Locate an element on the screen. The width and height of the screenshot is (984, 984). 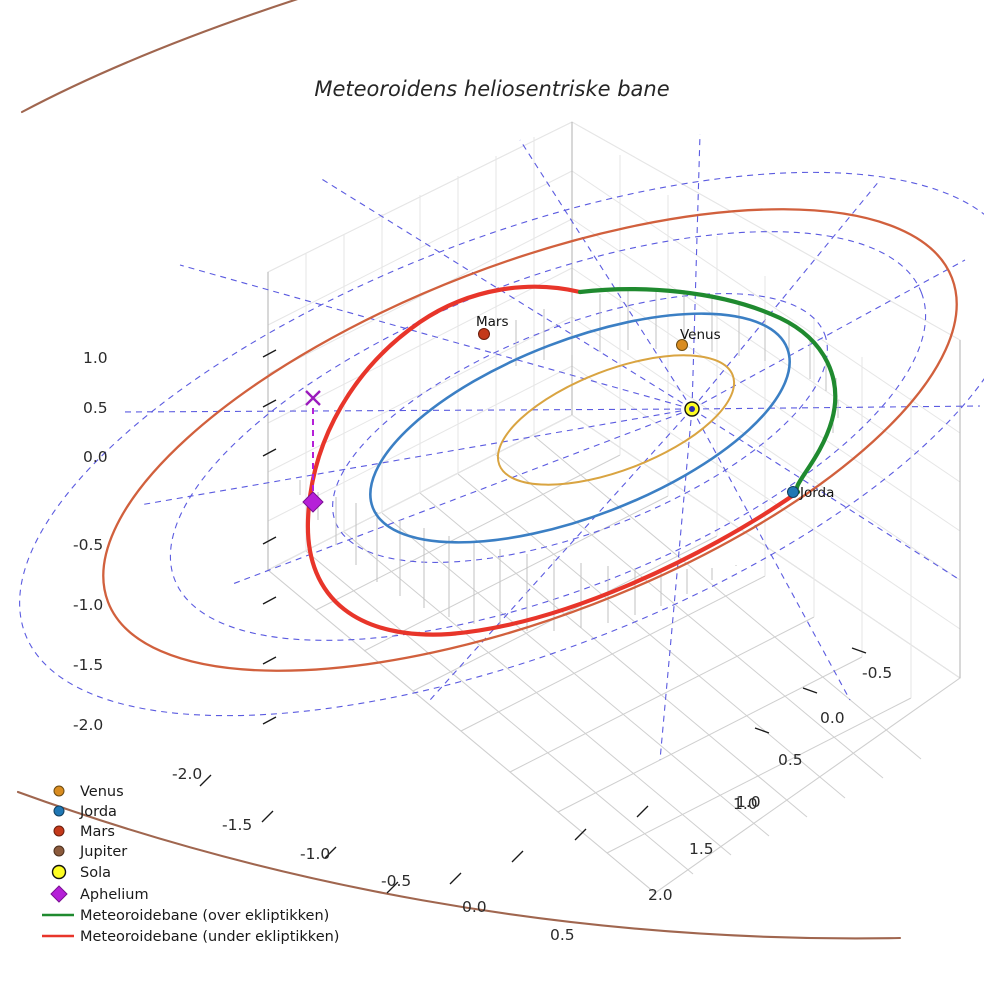
z-tick-6: -2.0 is located at coordinates (88, 725).